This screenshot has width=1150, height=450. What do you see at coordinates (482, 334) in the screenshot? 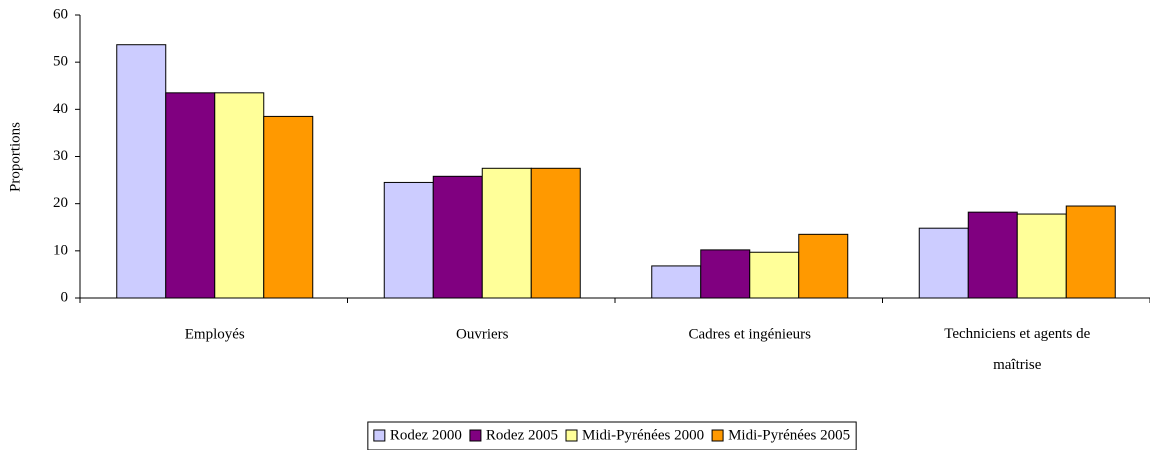
I see `x-tick-label: Ouvriers` at bounding box center [482, 334].